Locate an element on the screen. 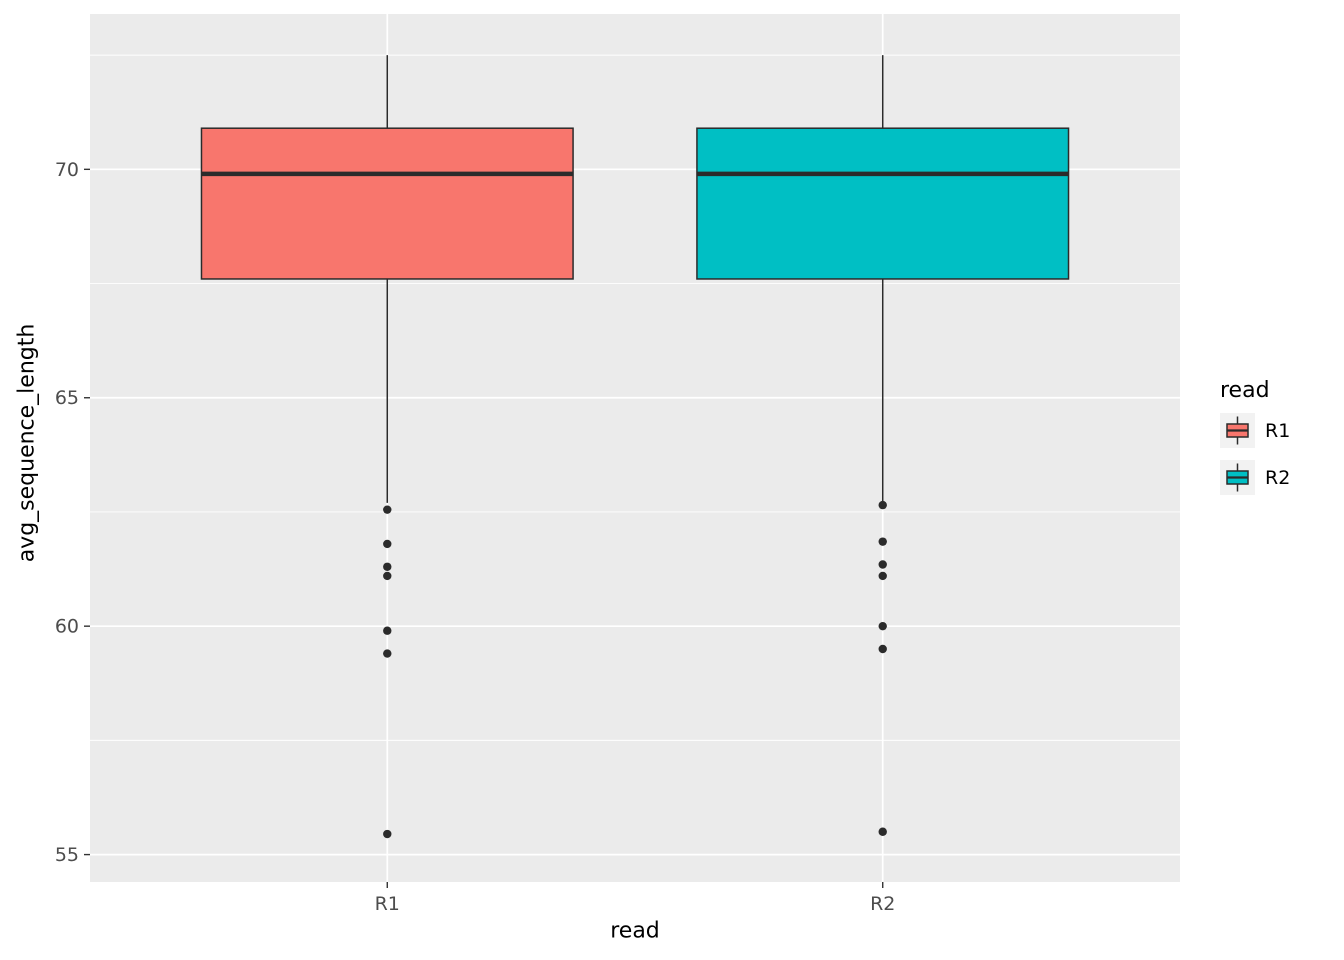  box-r1 is located at coordinates (387, 203).